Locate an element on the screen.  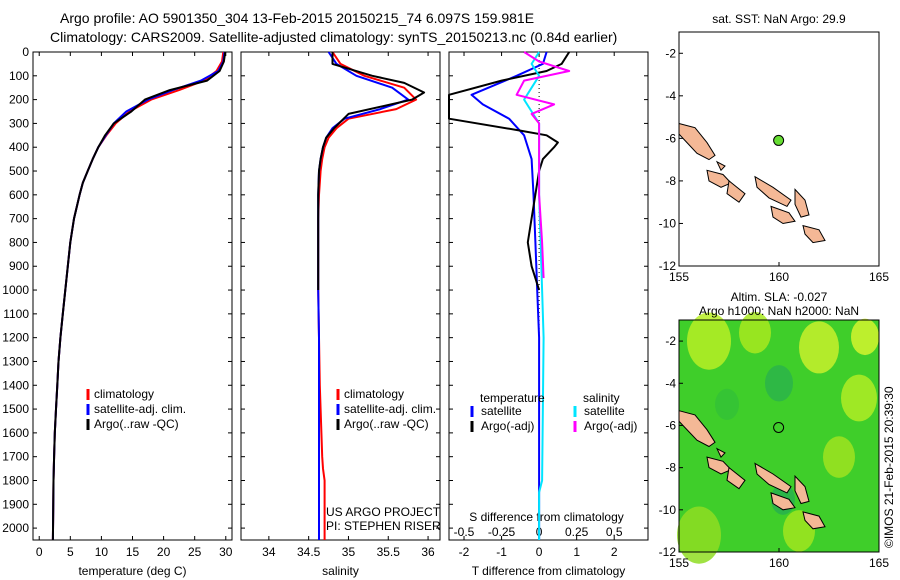
depth-tick-label: 1300 is located at coordinates (15, 361).